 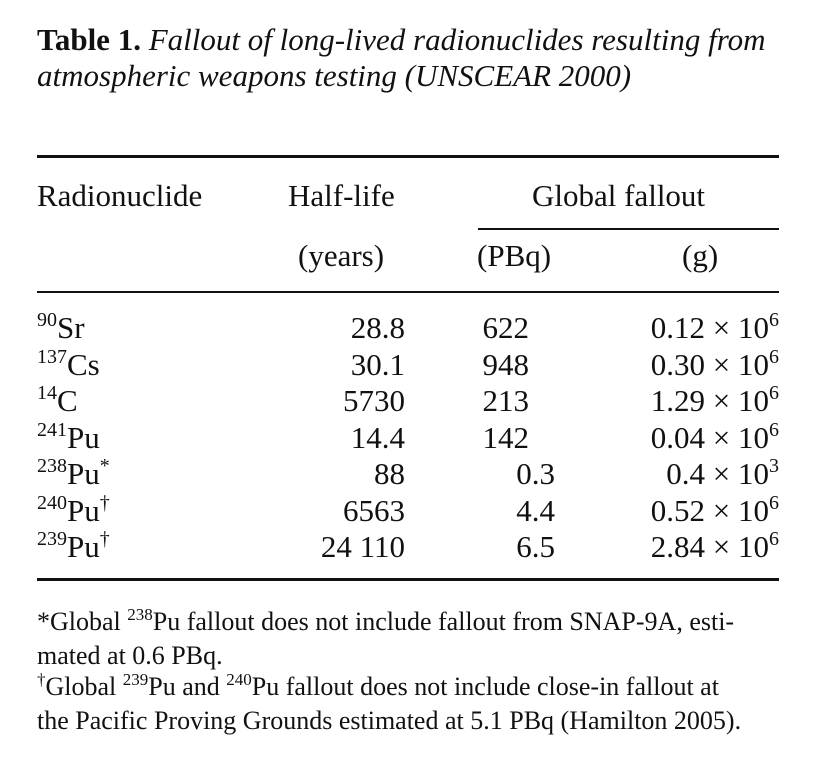 What do you see at coordinates (52, 466) in the screenshot?
I see `mass-number: 238` at bounding box center [52, 466].